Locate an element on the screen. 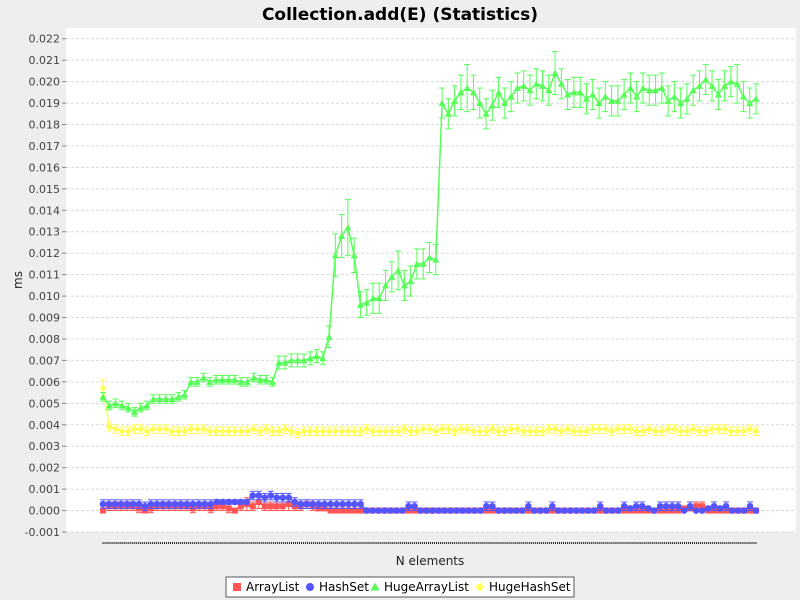 The image size is (800, 600). y-tick-label: 0.010 is located at coordinates (45, 296).